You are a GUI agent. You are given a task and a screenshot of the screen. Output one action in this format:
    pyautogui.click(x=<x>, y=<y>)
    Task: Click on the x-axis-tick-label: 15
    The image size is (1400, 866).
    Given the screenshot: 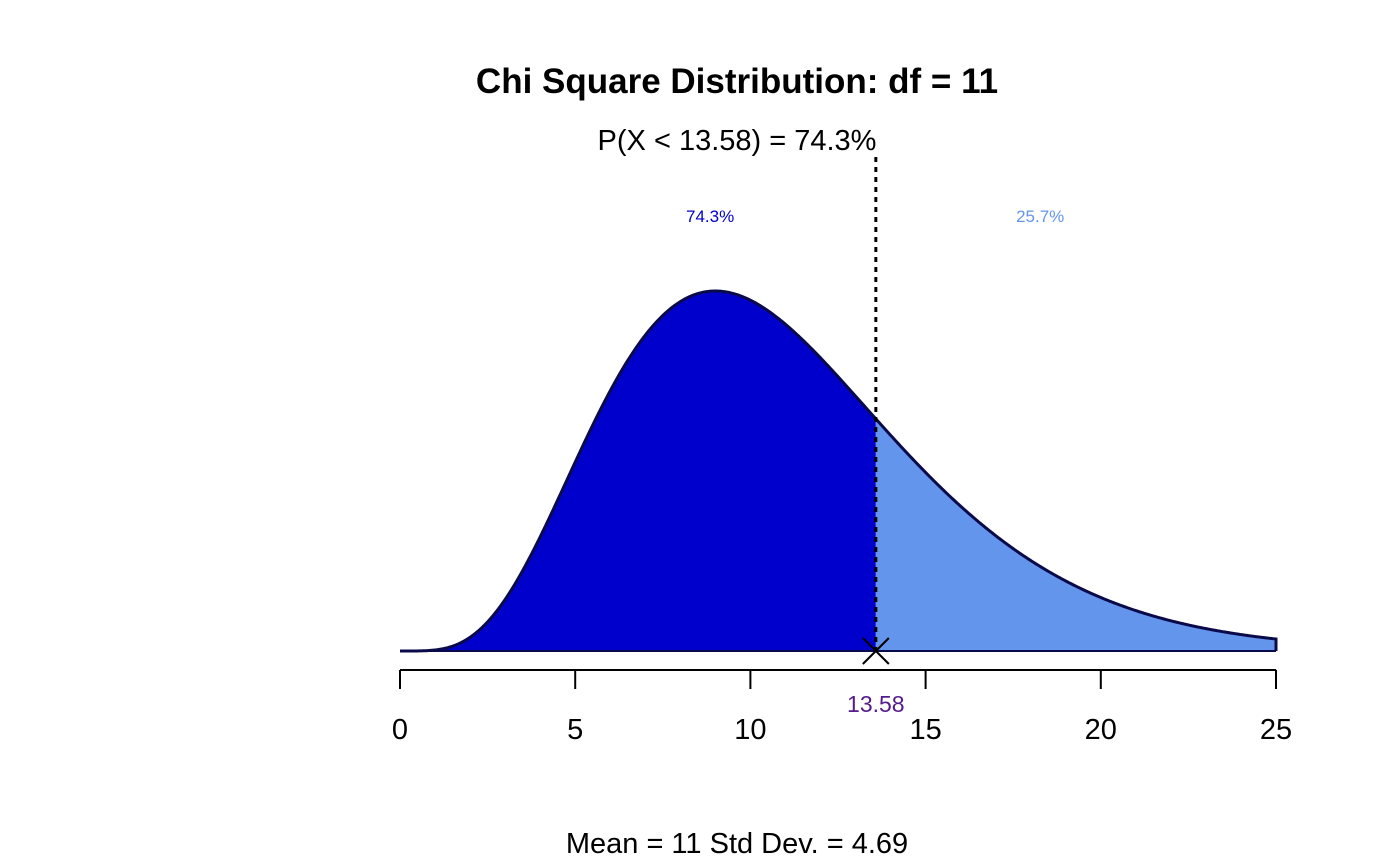 What is the action you would take?
    pyautogui.click(x=925, y=730)
    